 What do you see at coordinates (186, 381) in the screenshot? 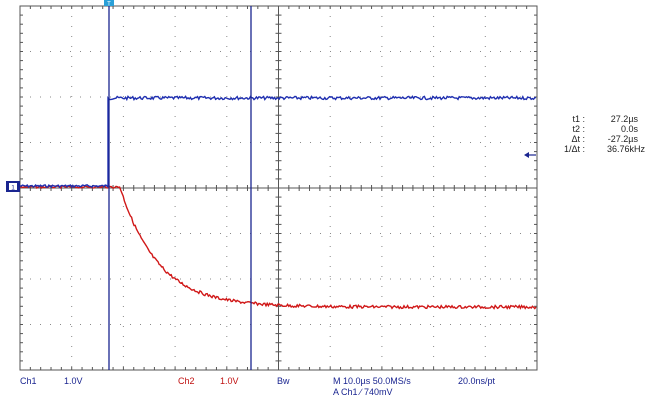
I see `ch2-label: Ch2` at bounding box center [186, 381].